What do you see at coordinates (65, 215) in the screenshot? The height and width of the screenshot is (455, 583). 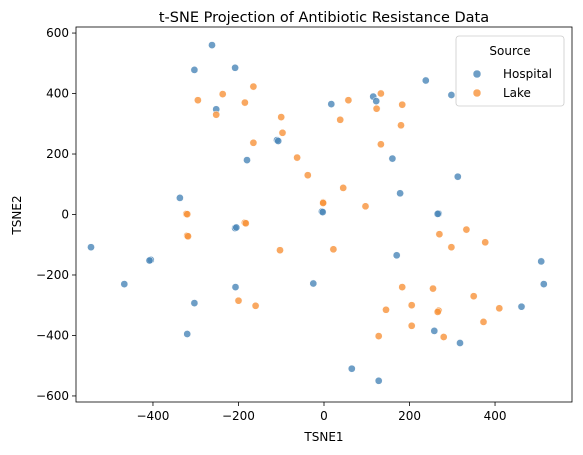 I see `y-tick-label: 0` at bounding box center [65, 215].